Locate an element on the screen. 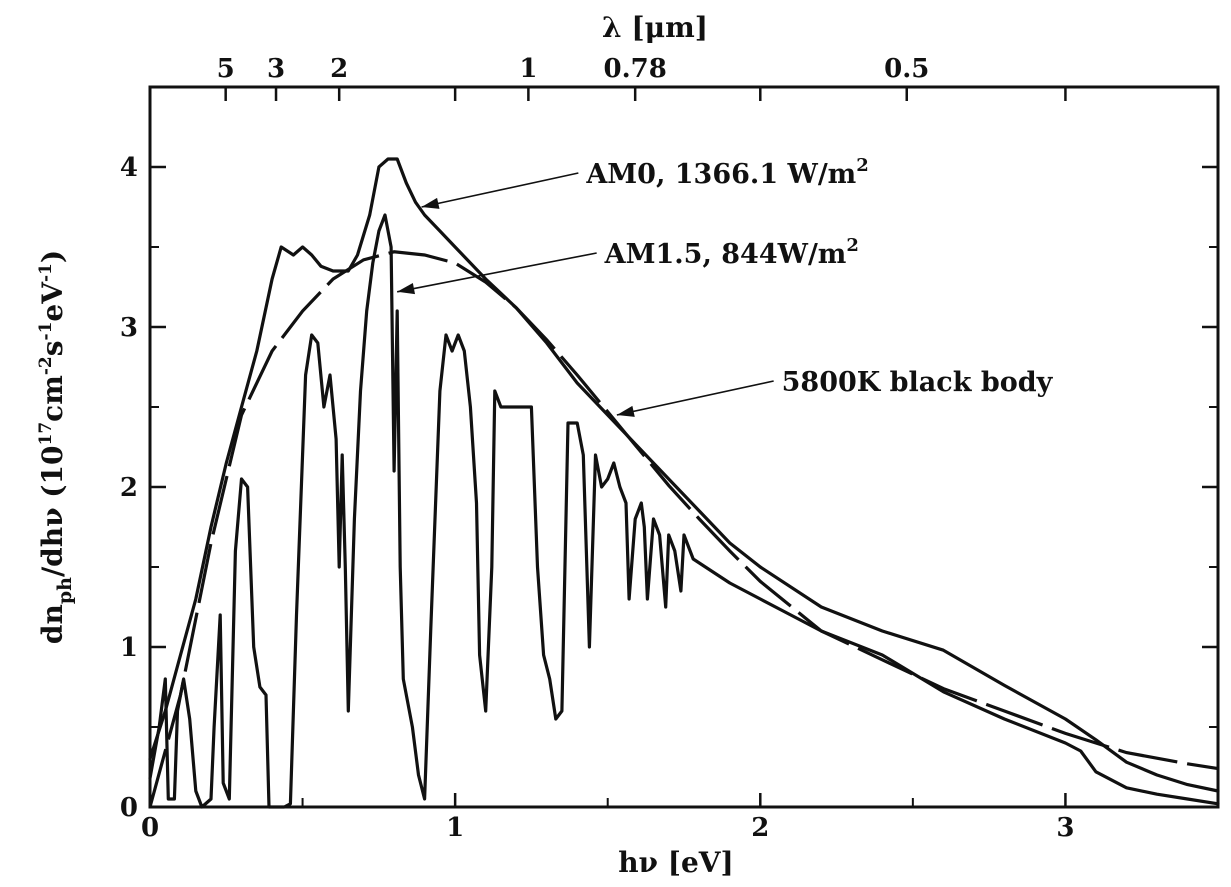  x-tick-label: 0 is located at coordinates (150, 828).